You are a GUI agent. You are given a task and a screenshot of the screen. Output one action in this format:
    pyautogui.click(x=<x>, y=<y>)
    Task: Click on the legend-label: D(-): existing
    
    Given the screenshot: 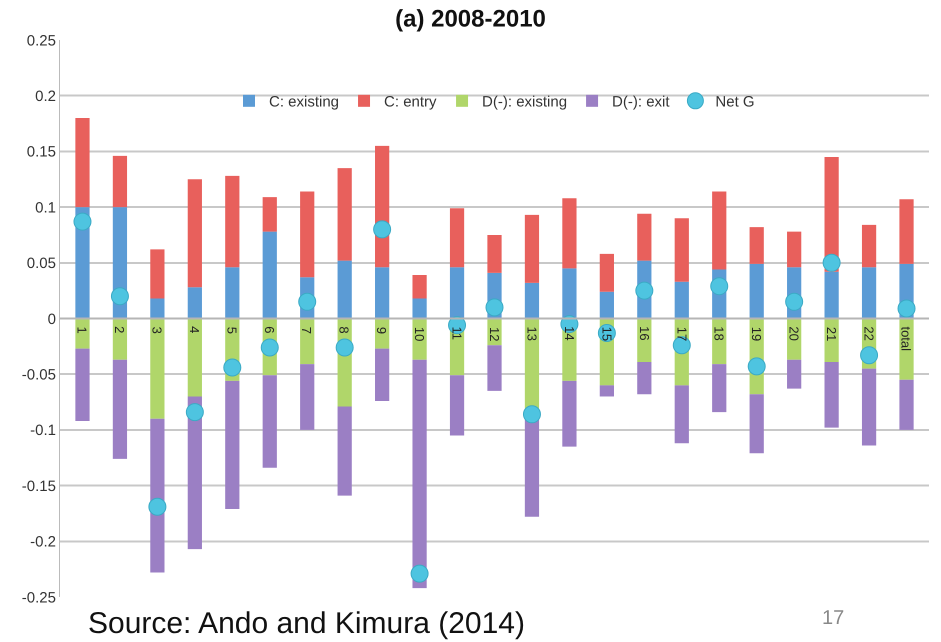 What is the action you would take?
    pyautogui.click(x=525, y=102)
    